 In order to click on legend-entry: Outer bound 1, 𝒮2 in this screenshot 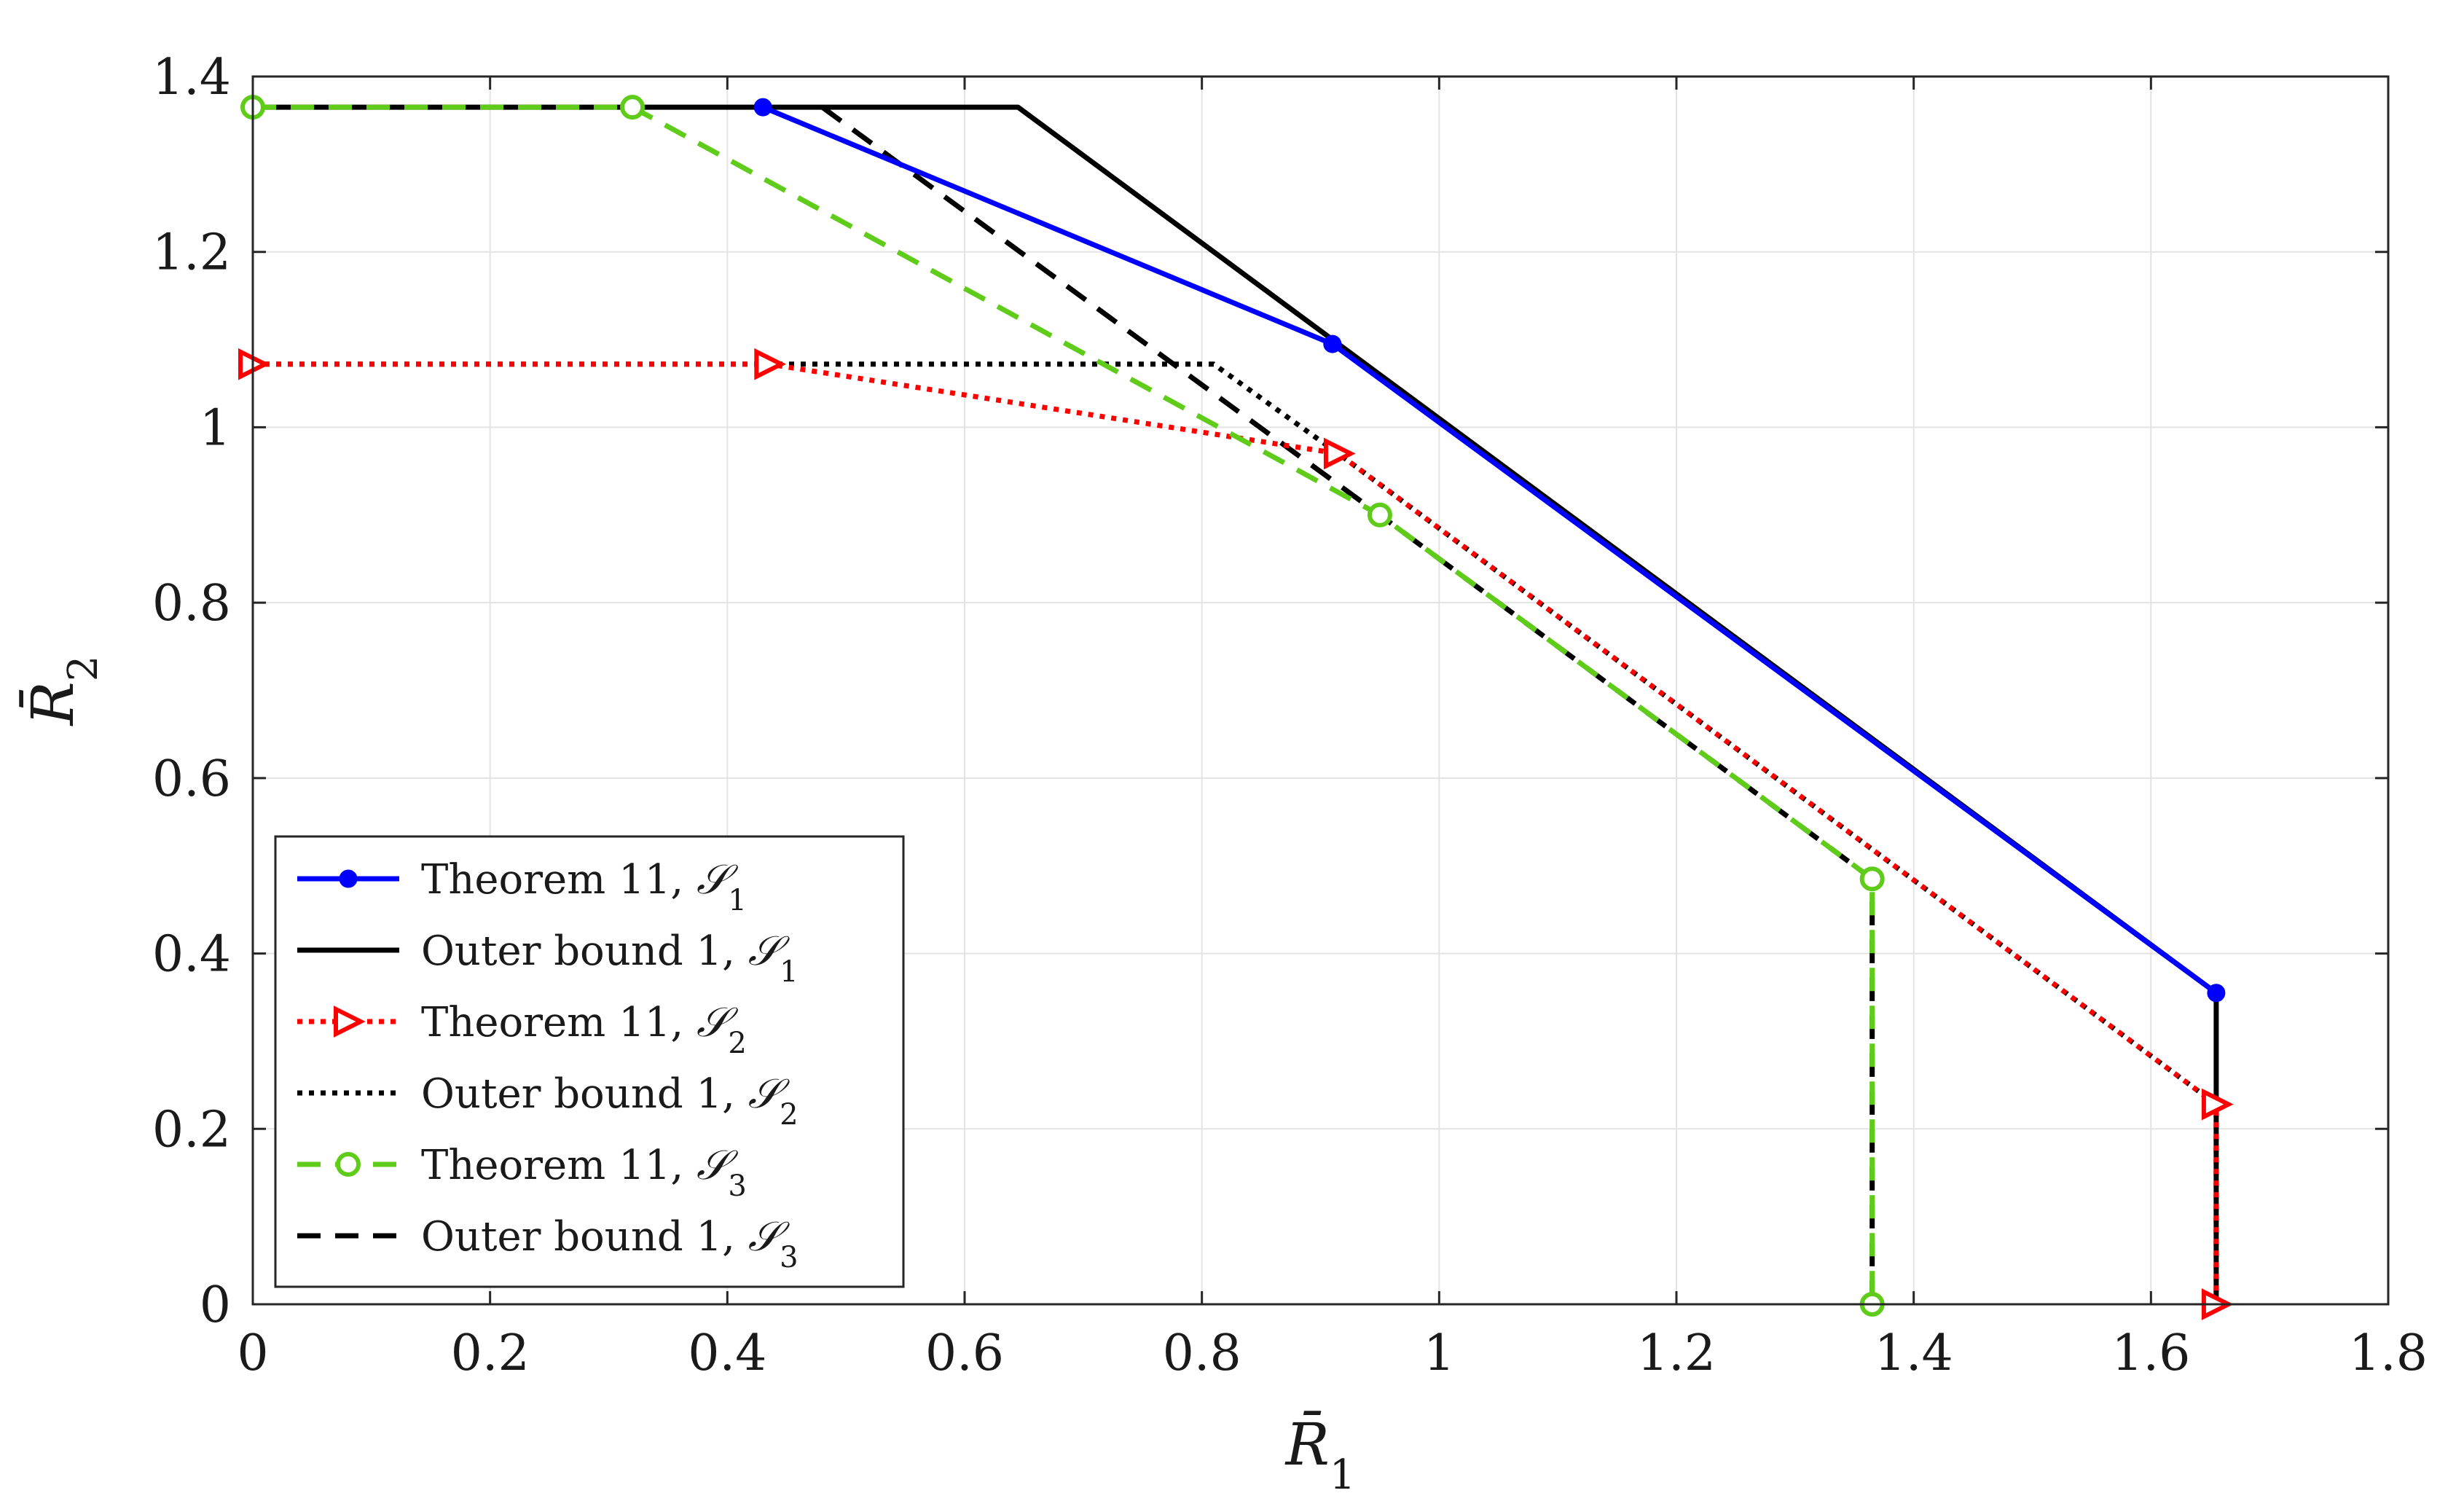, I will do `click(548, 1101)`.